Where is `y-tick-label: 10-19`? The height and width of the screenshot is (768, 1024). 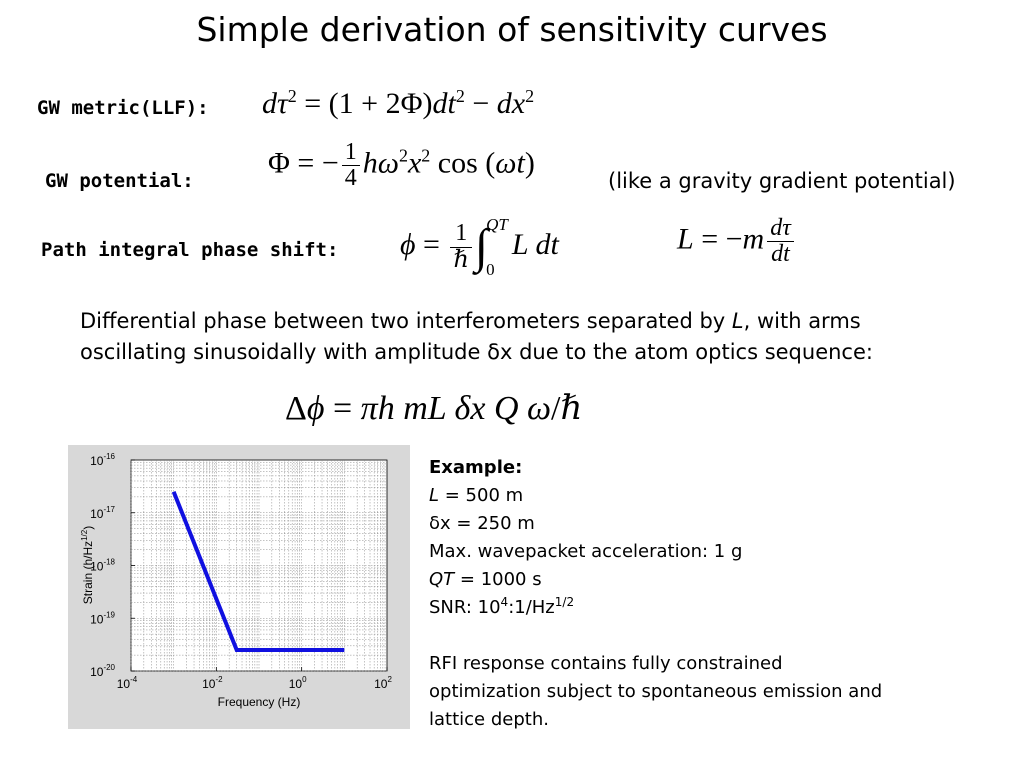 y-tick-label: 10-19 is located at coordinates (102, 618).